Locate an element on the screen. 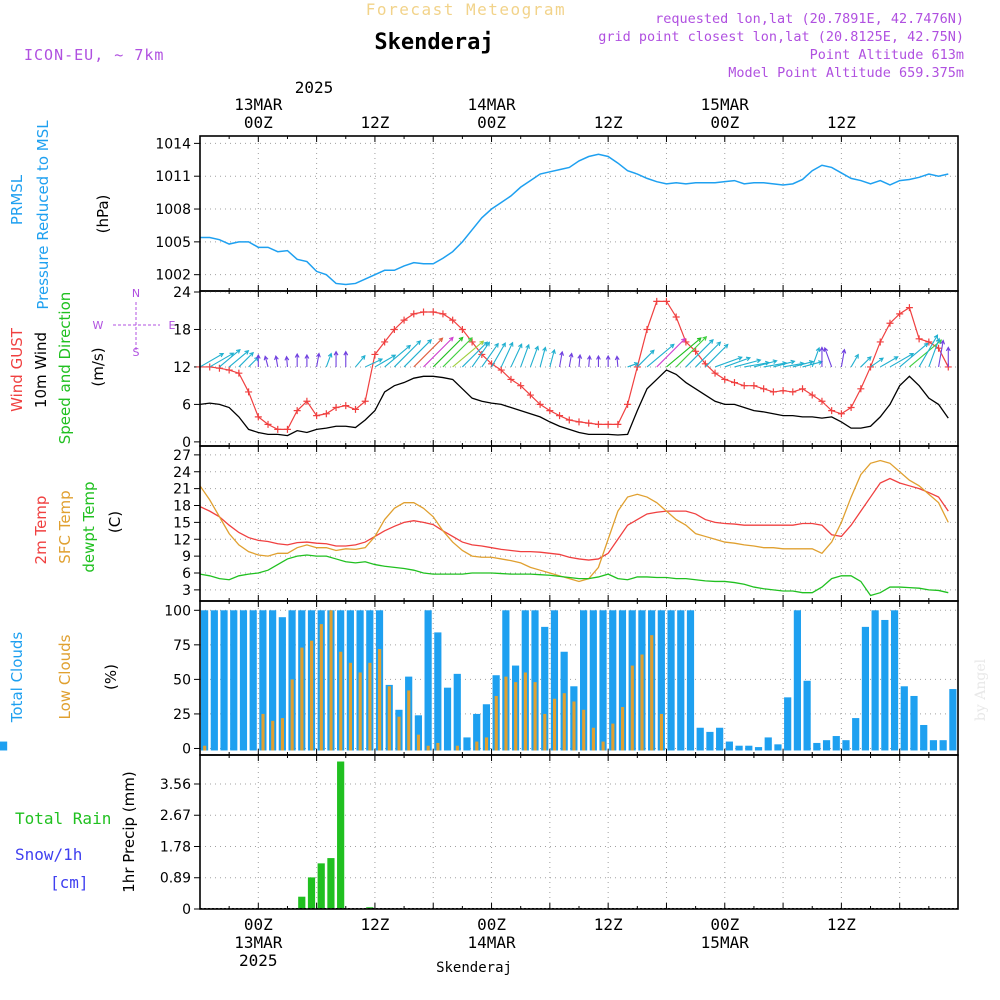 This screenshot has height=1000, width=1000. precip-legend-line: Total Rain is located at coordinates (63, 818).